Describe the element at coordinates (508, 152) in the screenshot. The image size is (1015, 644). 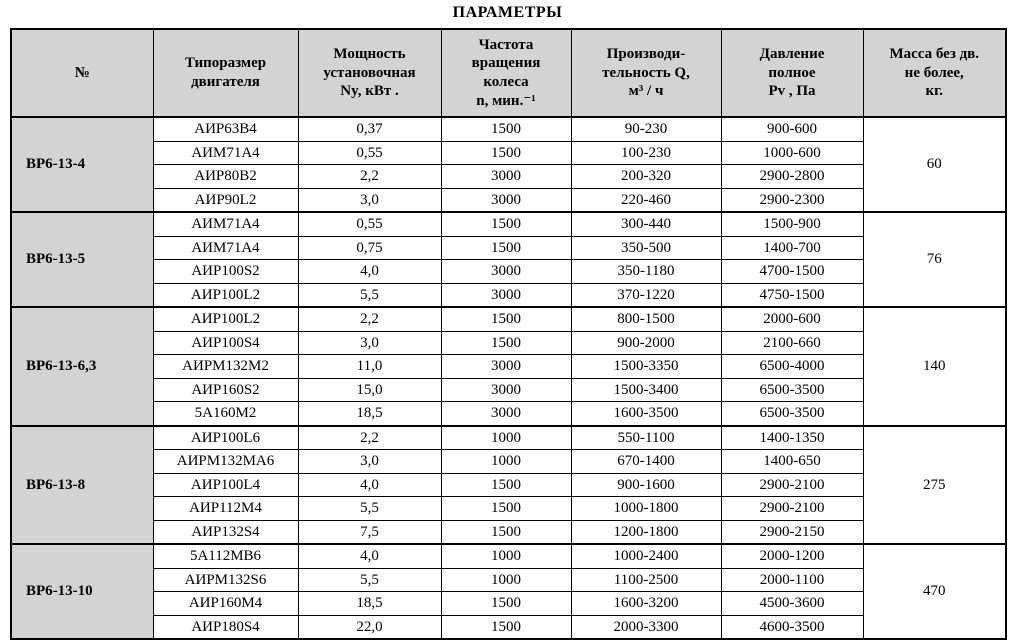
I see `table-row: АИМ71А4 0,55 1500 100-230 1000-600` at that location.